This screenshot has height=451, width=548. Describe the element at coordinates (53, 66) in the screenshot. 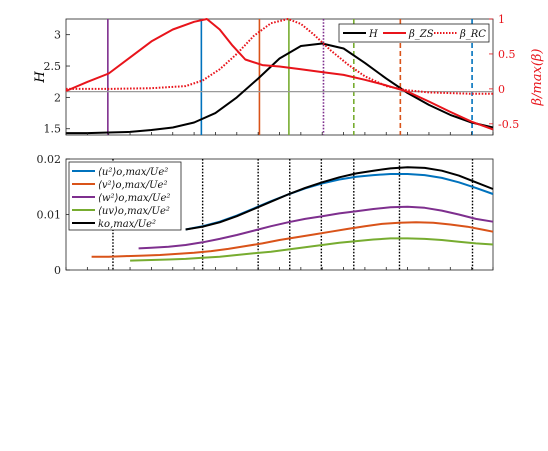

I see `top-left-tick-label-2: 2.5` at that location.